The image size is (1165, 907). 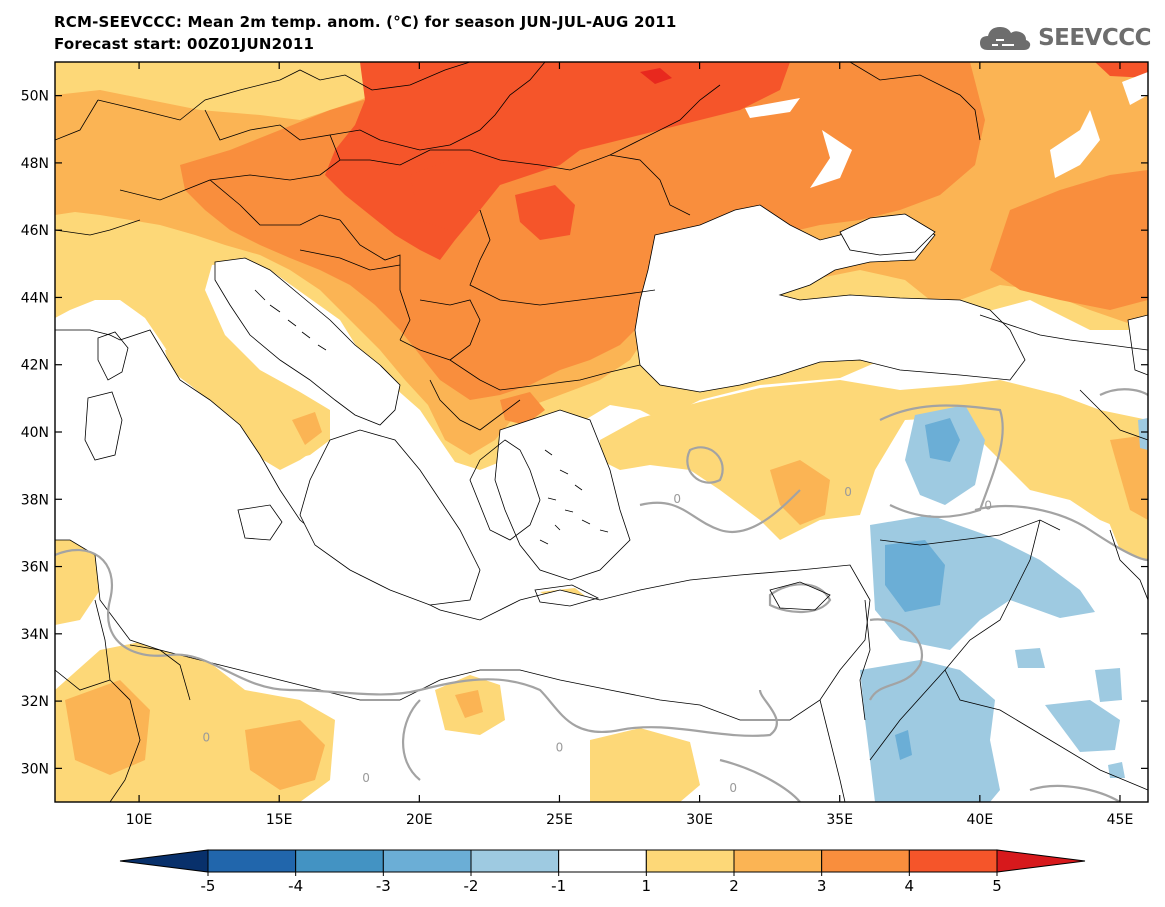 I want to click on cloud-logo-icon, so click(x=1005, y=38).